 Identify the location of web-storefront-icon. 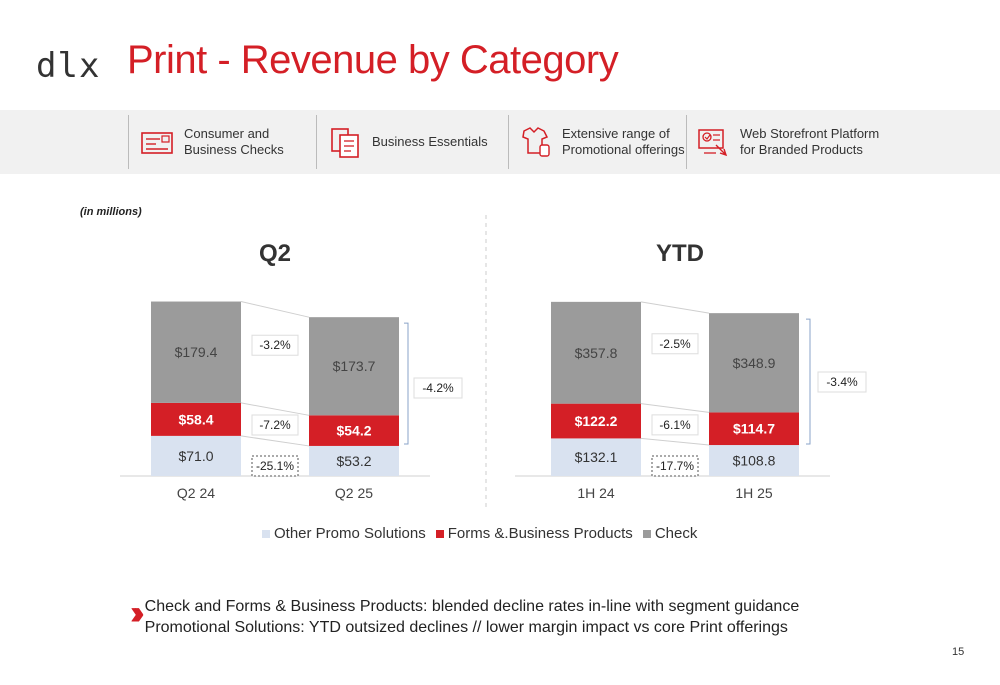
(713, 143).